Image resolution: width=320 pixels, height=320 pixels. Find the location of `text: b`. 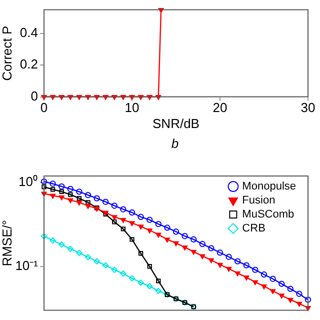

text: b is located at coordinates (175, 143).